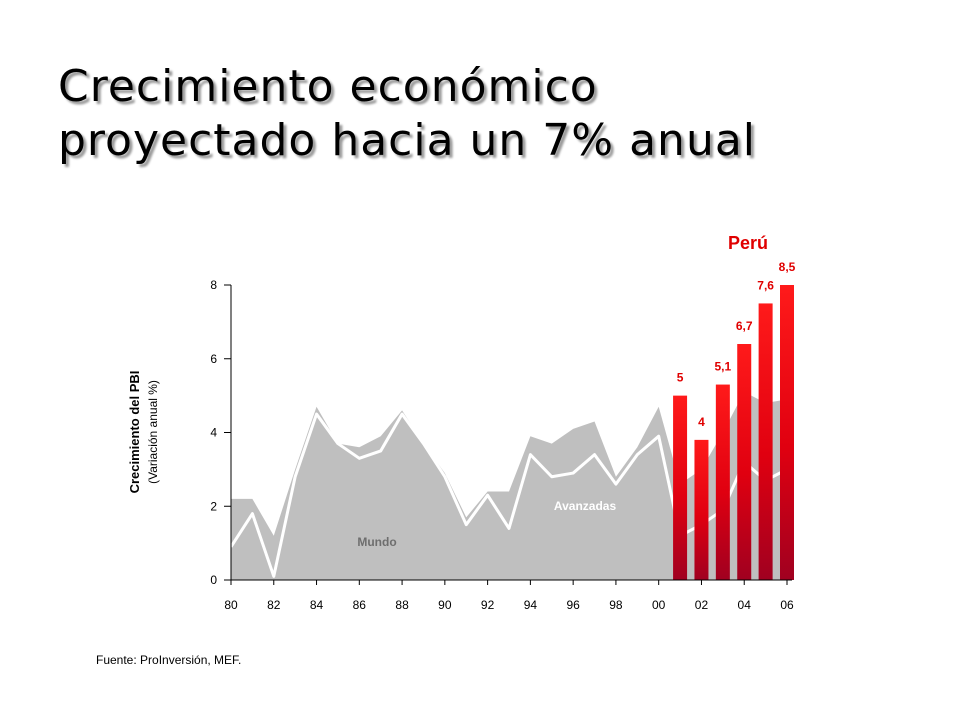  Describe the element at coordinates (169, 660) in the screenshot. I see `source-note: Fuente: ProInversión, MEF.` at that location.